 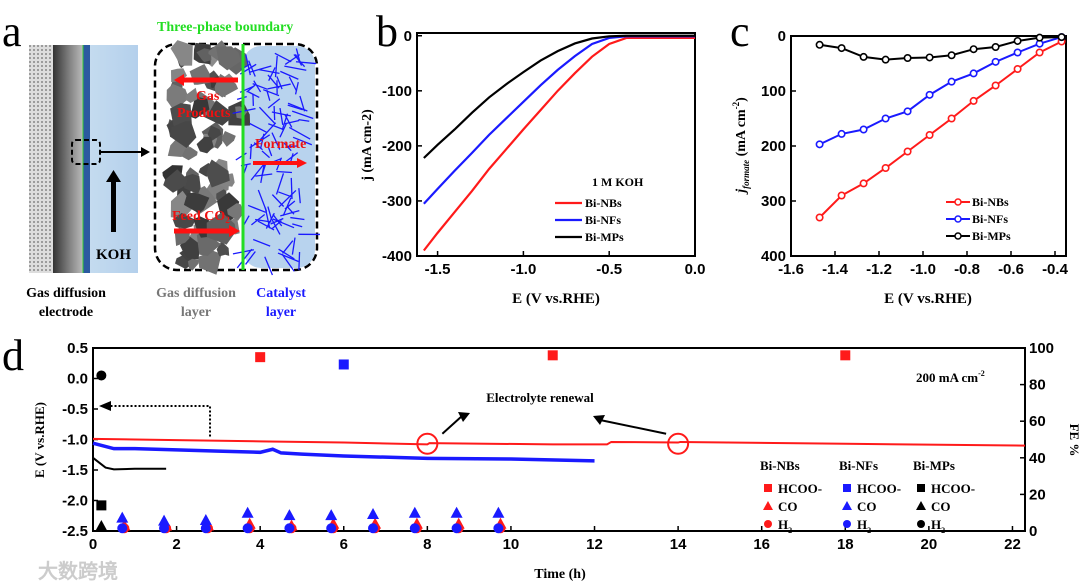 What do you see at coordinates (397, 256) in the screenshot?
I see `y-tick-label: -400` at bounding box center [397, 256].